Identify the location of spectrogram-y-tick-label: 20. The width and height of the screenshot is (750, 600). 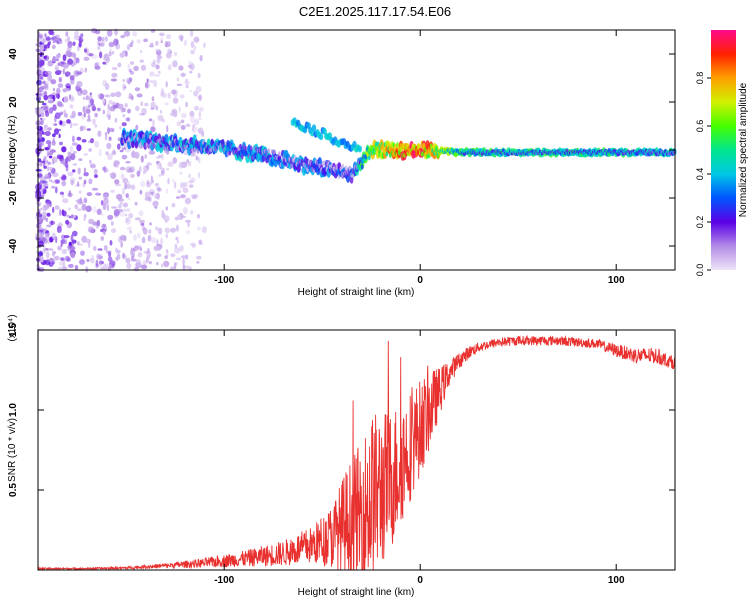
(13, 102).